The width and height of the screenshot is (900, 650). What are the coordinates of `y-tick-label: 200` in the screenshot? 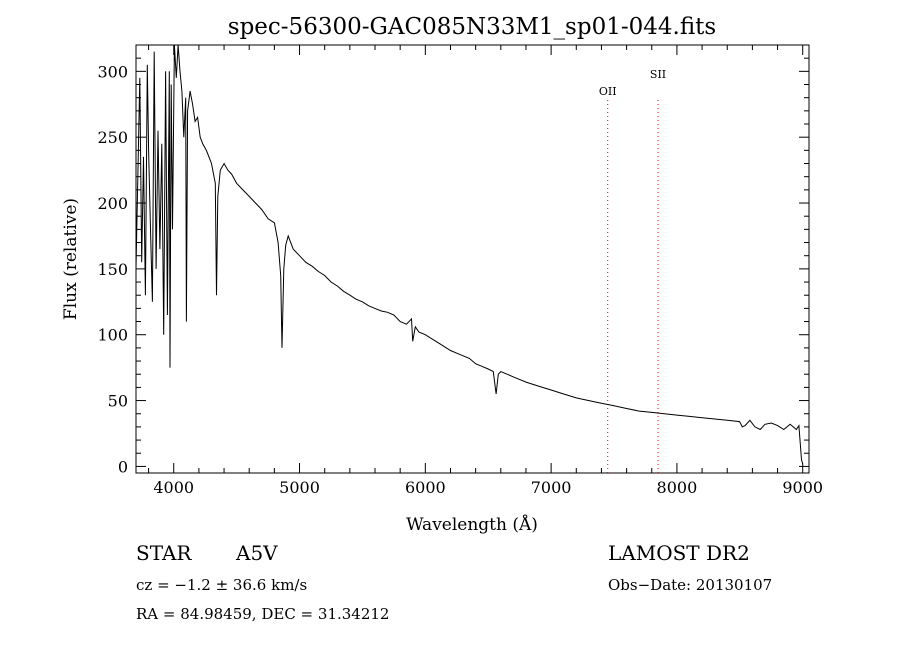 It's located at (112, 203).